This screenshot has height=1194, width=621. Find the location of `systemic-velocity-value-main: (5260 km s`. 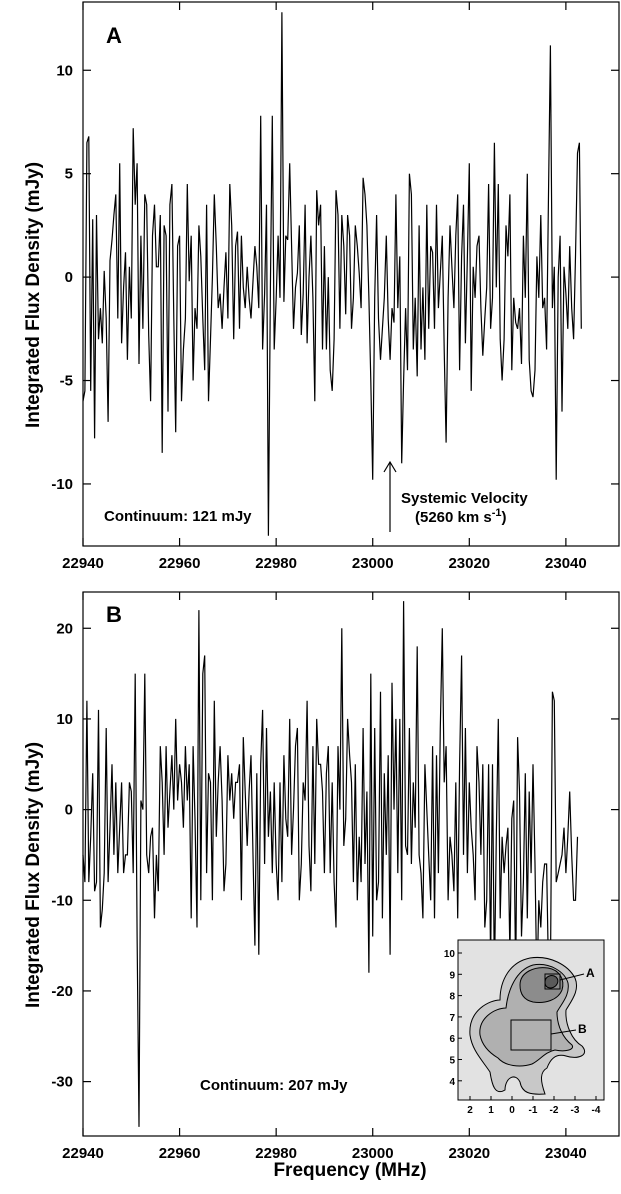

systemic-velocity-value-main: (5260 km s is located at coordinates (453, 517).